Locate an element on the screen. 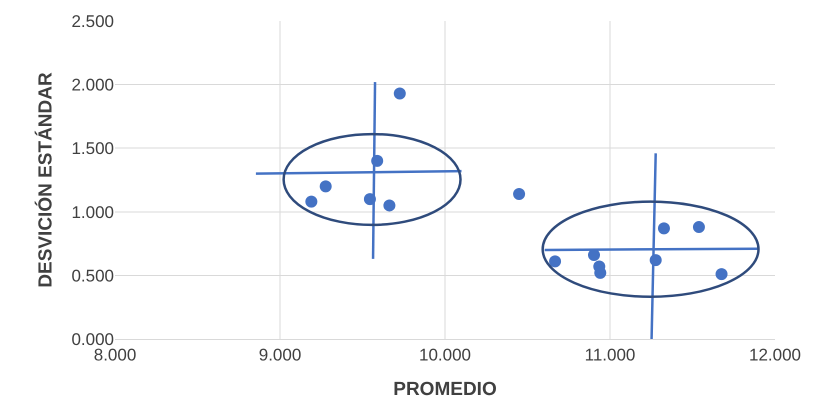 Image resolution: width=815 pixels, height=409 pixels. y-tick-label: 2.500 is located at coordinates (92, 21).